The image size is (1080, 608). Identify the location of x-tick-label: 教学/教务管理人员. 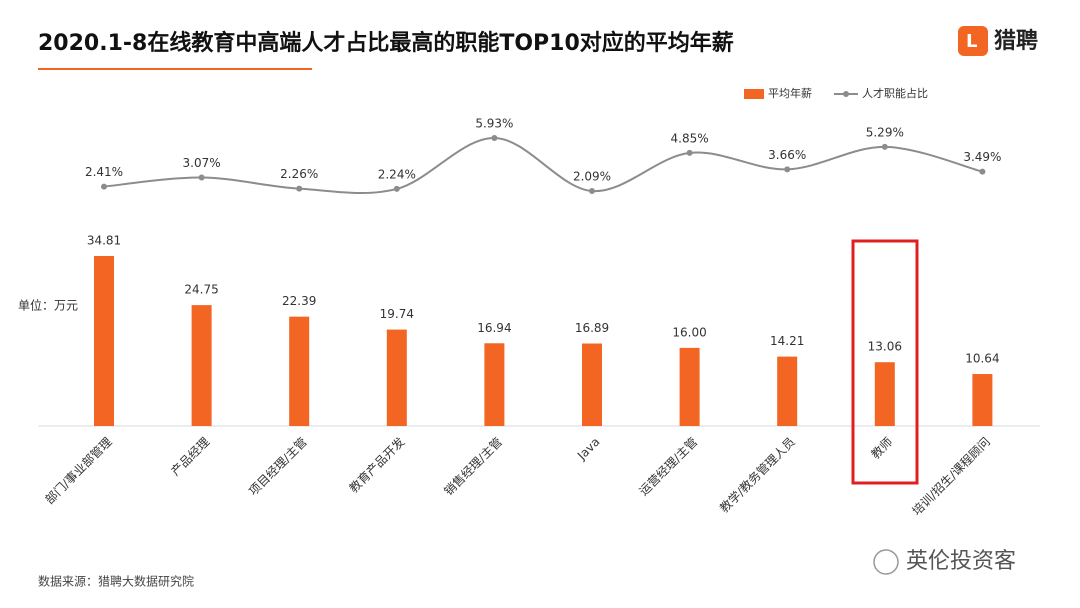
(756, 474).